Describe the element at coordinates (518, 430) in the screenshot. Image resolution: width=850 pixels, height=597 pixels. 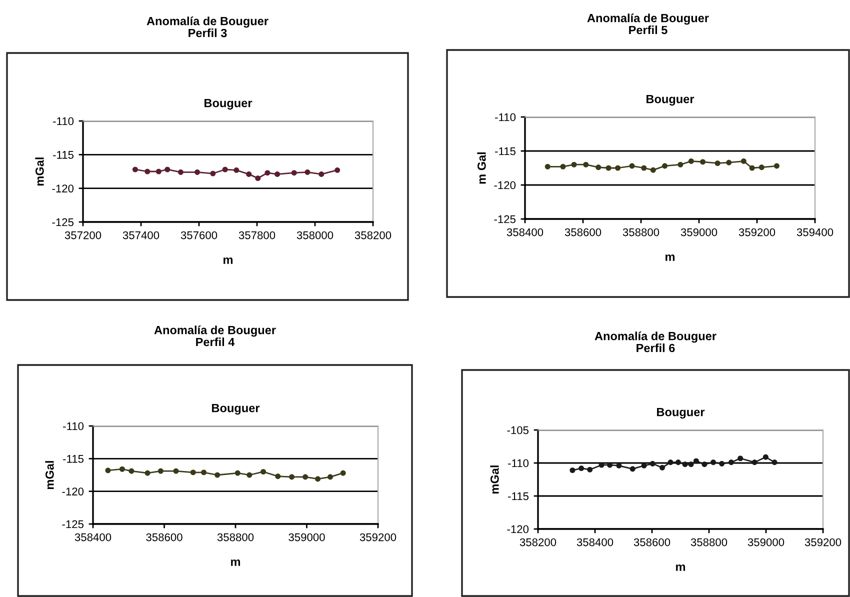
I see `y-tick-label: -105` at that location.